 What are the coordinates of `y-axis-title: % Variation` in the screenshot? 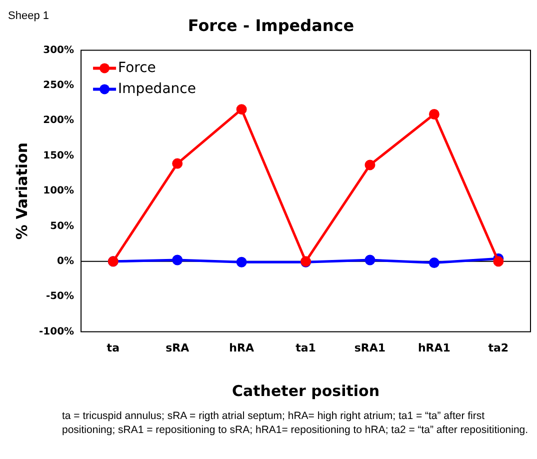 It's located at (21, 191).